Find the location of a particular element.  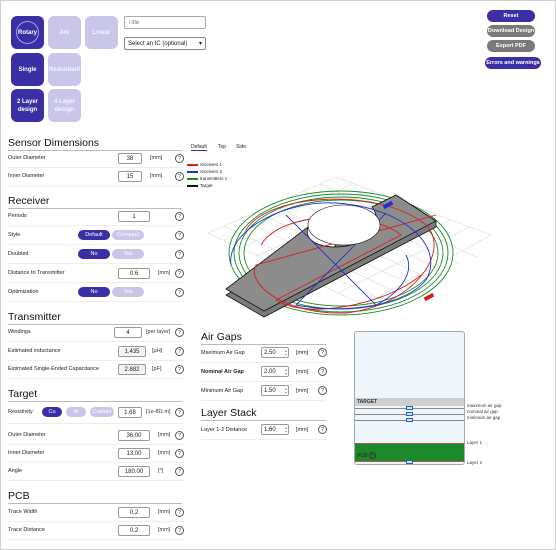

style-default-button: Default is located at coordinates (94, 235).